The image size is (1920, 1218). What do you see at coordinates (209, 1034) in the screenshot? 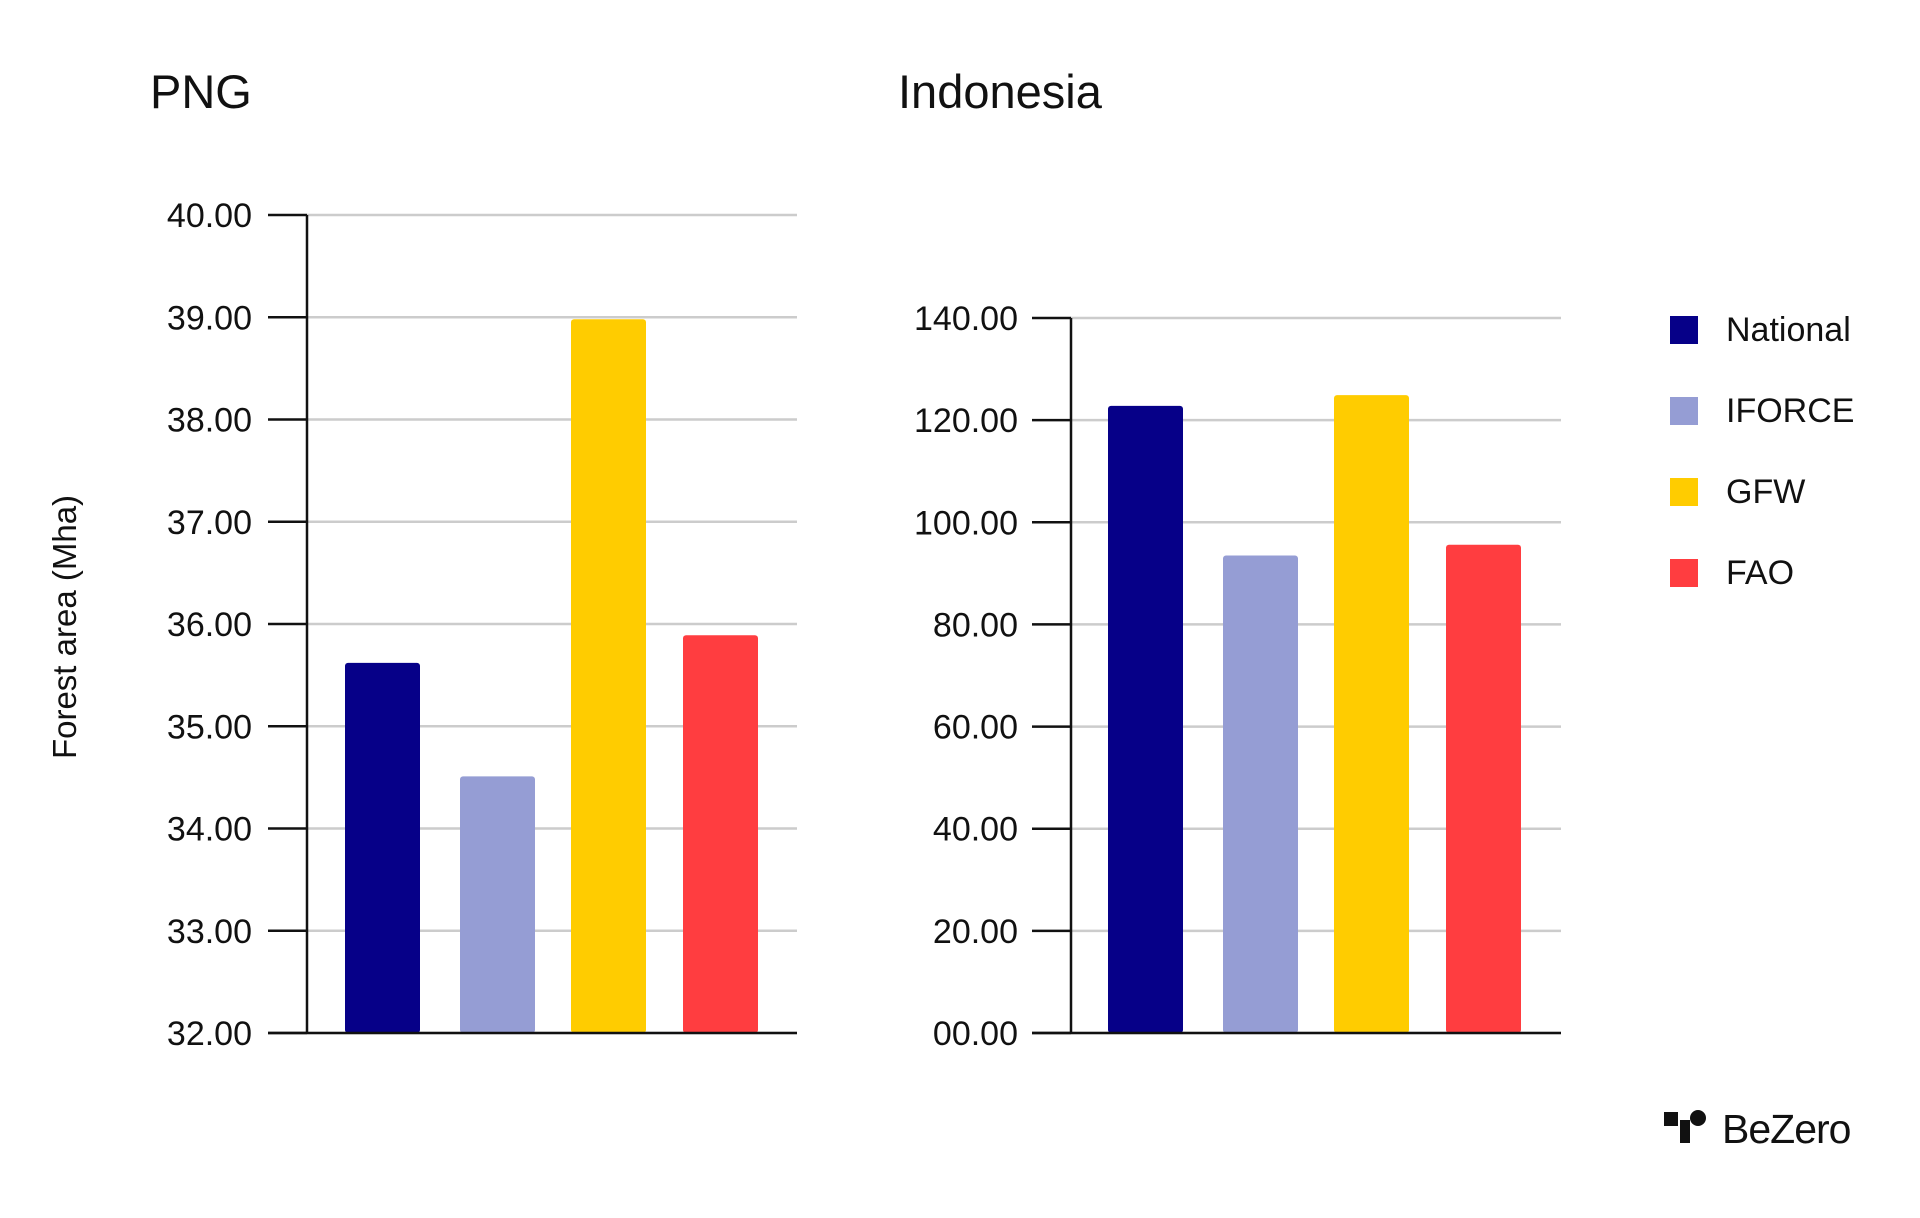
I see `chart-0-y-tick-label: 32.00` at bounding box center [209, 1034].